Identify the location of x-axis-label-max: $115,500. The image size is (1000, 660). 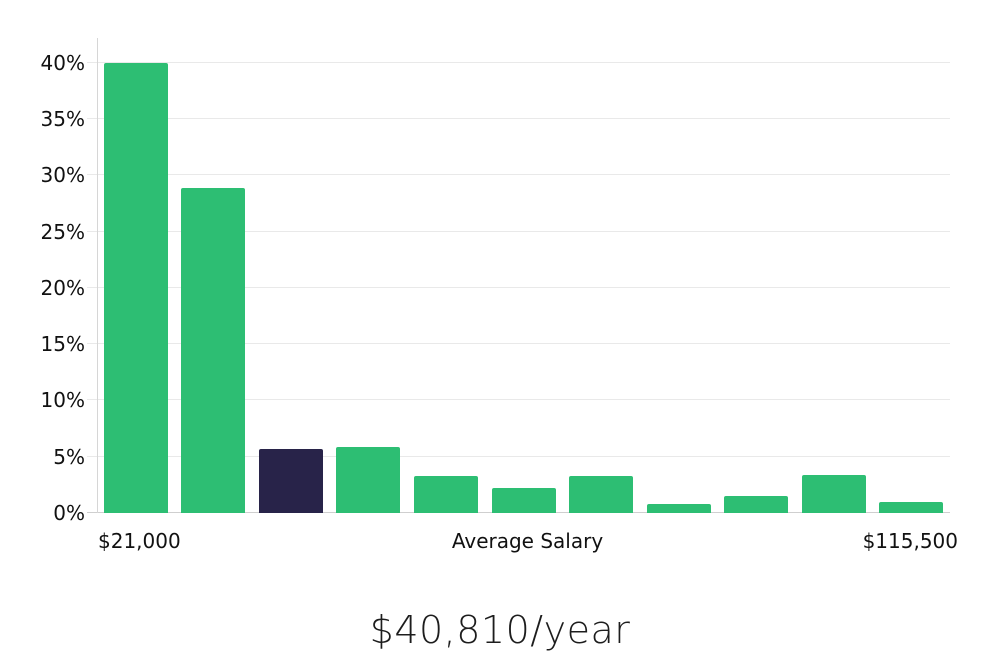
(910, 541).